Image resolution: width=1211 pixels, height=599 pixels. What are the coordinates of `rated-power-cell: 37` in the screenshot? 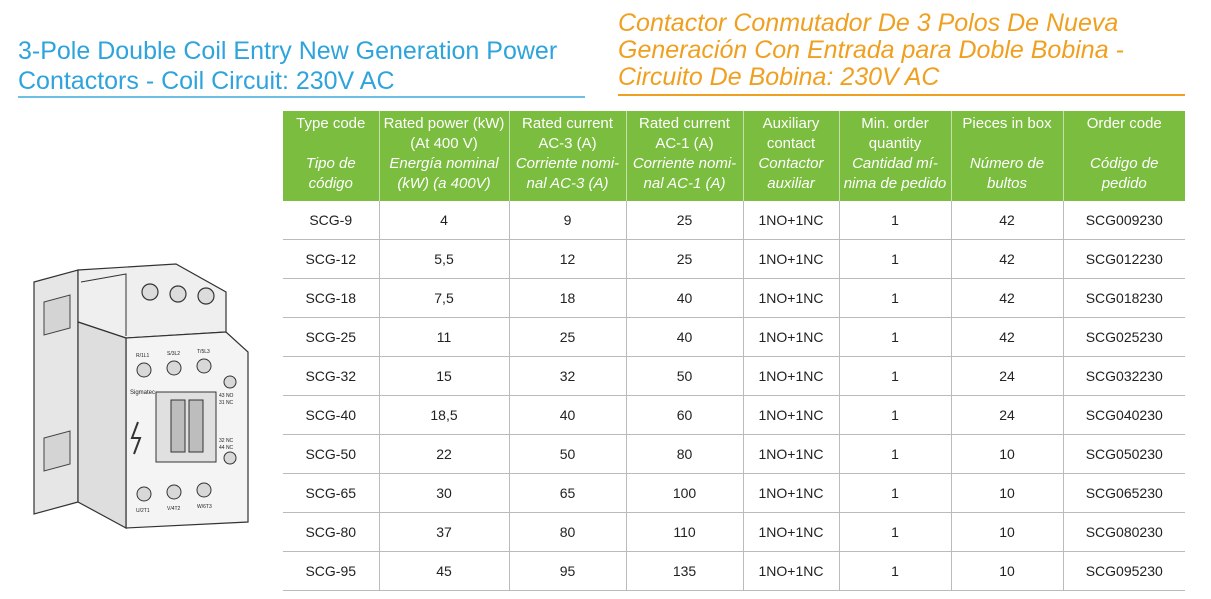 It's located at (443, 532).